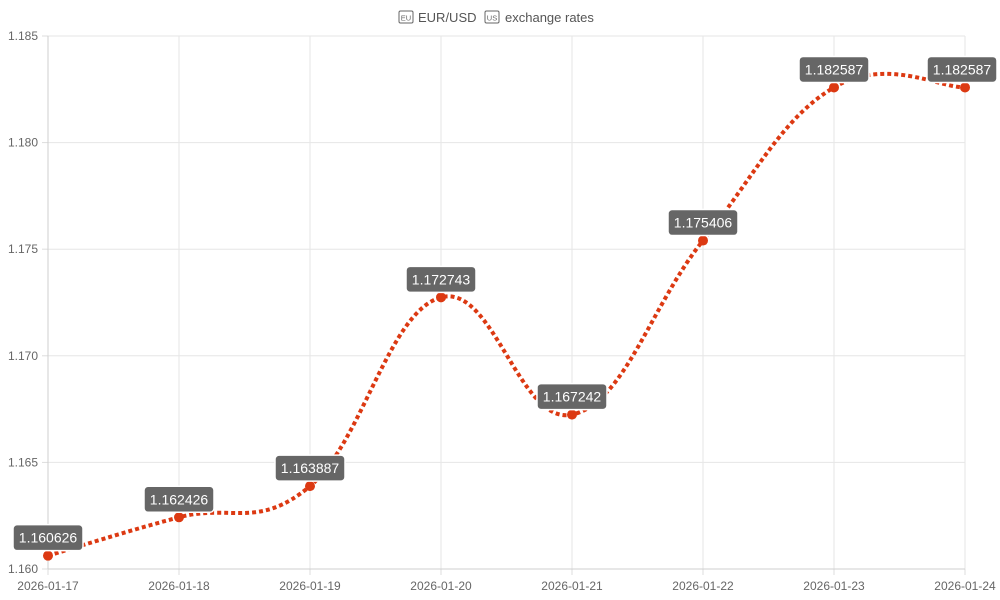  What do you see at coordinates (572, 586) in the screenshot?
I see `x-tick-label: 2026-01-21` at bounding box center [572, 586].